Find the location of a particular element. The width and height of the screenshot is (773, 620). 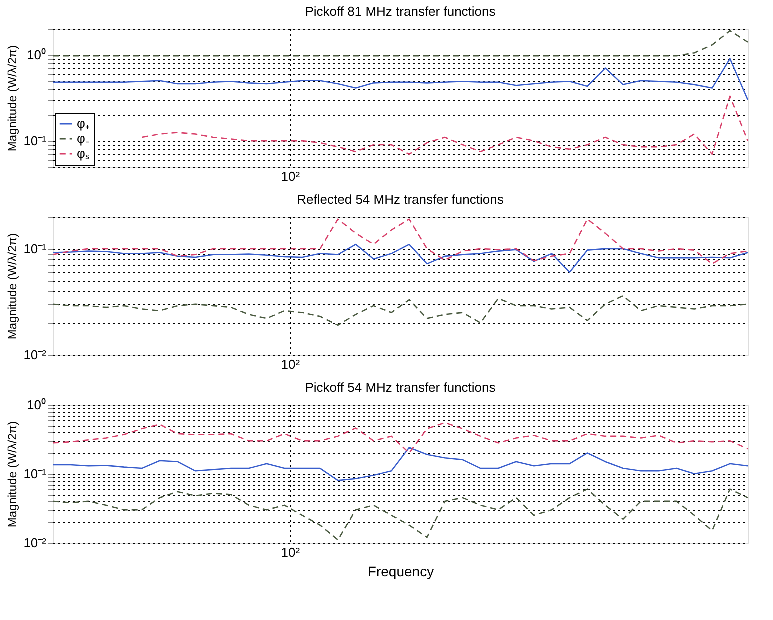

legend-label: φₛ is located at coordinates (83, 153).